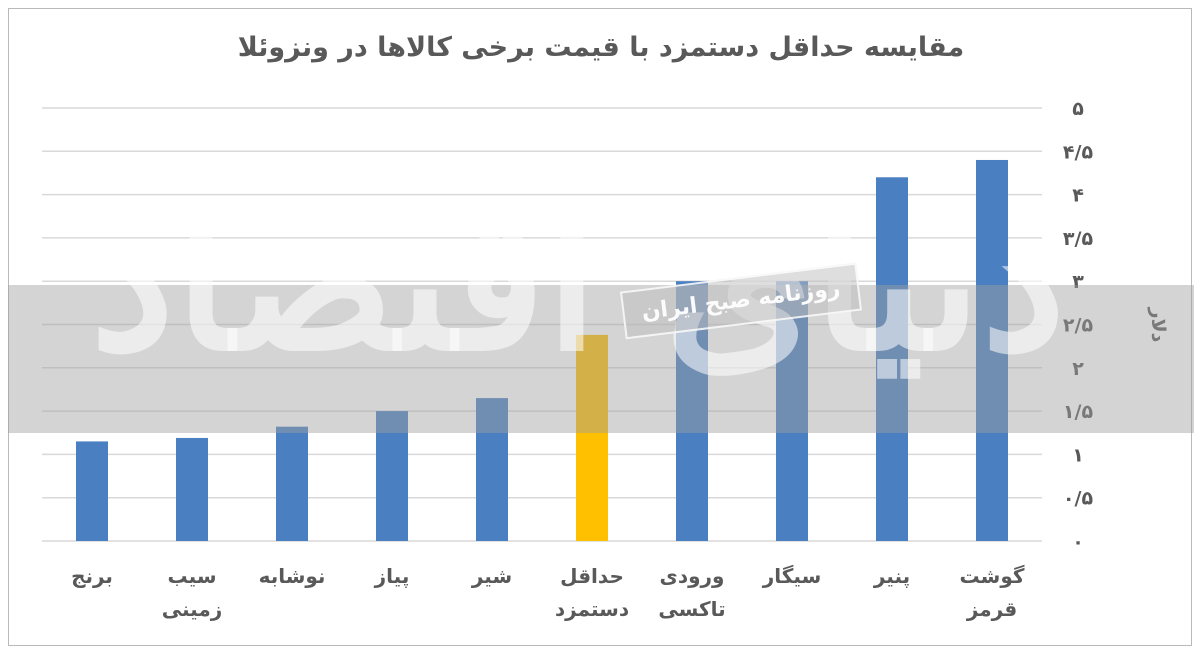 This screenshot has width=1202, height=656. I want to click on y-tick-label: ۵, so click(1078, 109).